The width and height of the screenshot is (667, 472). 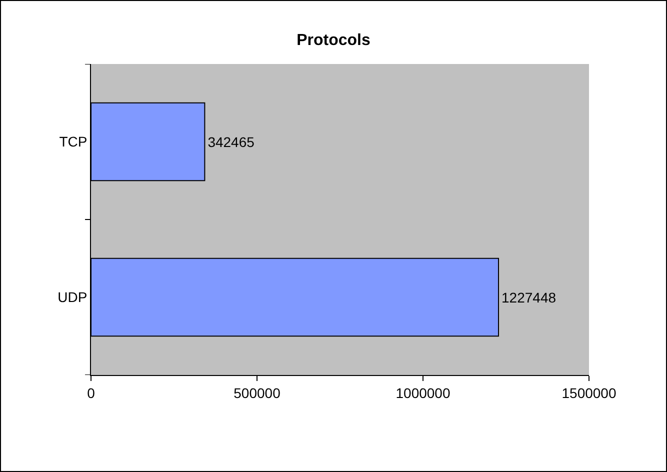 What do you see at coordinates (423, 392) in the screenshot?
I see `x-tick-label: 1000000` at bounding box center [423, 392].